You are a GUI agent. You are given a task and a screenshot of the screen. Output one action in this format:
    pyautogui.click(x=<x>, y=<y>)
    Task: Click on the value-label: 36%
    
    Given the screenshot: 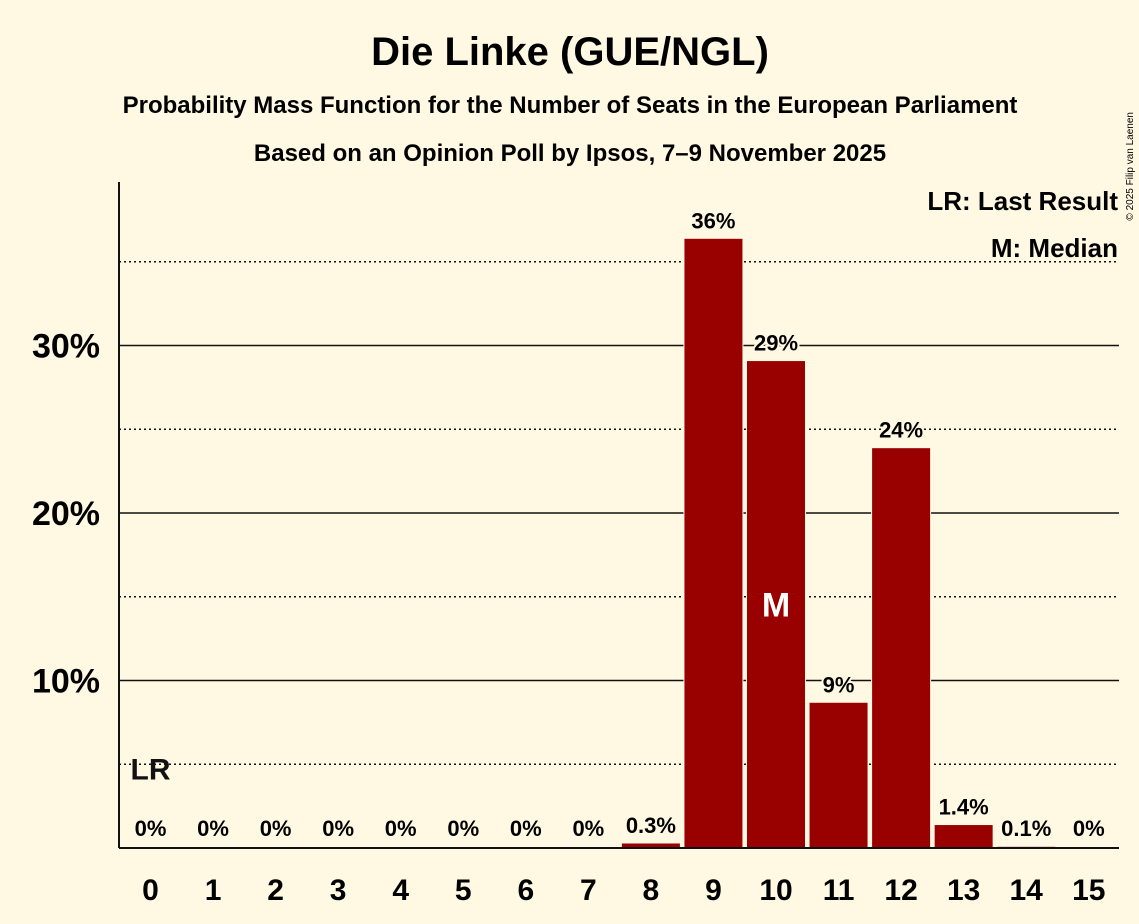 What is the action you would take?
    pyautogui.click(x=713, y=220)
    